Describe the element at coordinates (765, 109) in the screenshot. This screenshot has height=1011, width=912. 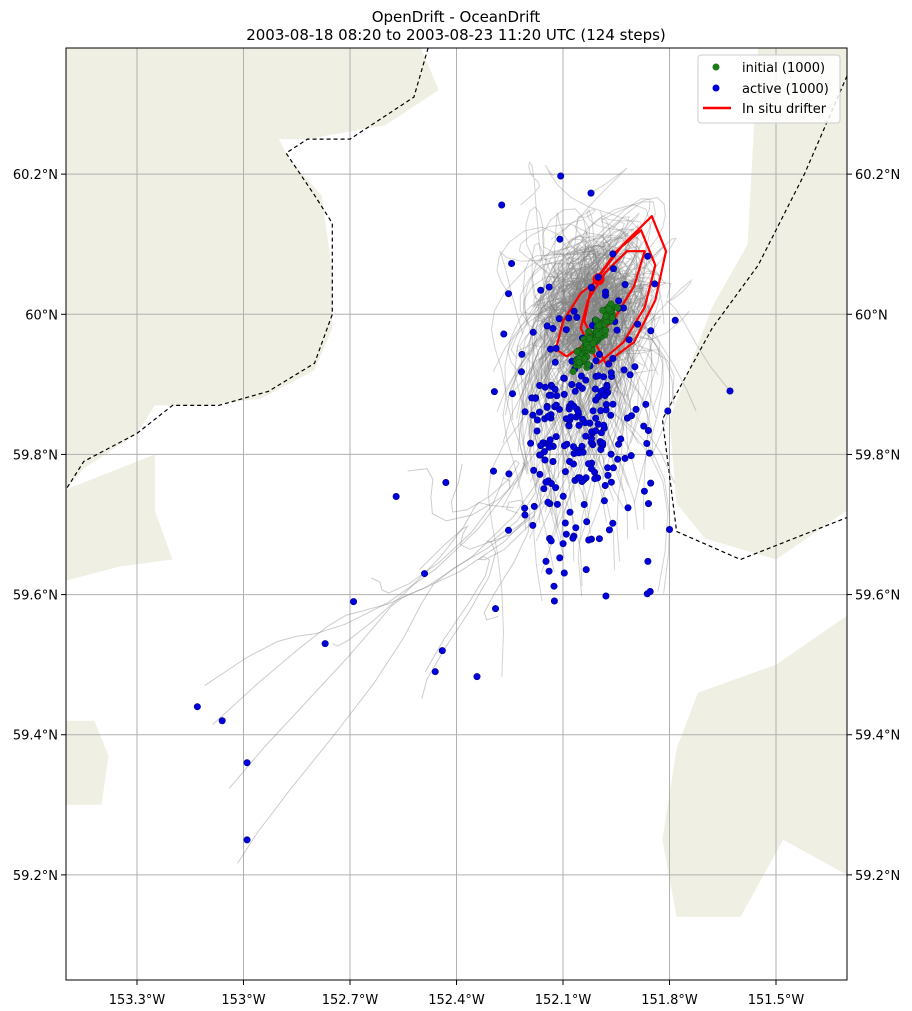
I see `legend-item-drifter: In situ drifter` at that location.